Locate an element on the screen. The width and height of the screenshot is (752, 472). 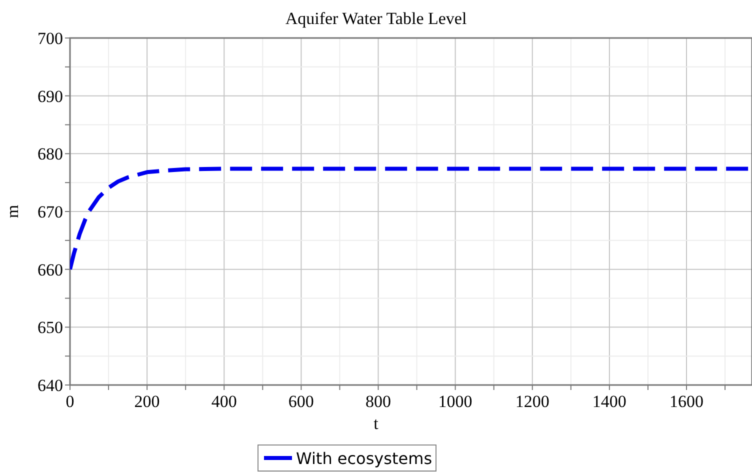
y-tick-label: 650 is located at coordinates (50, 328).